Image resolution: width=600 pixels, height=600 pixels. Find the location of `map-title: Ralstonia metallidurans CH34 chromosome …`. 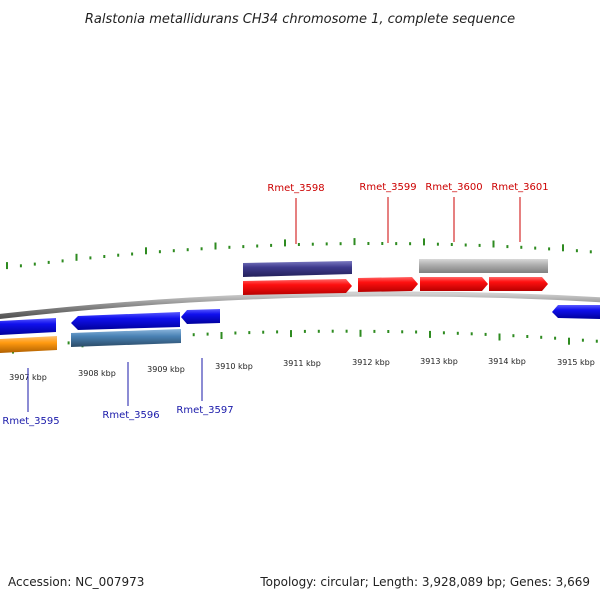

map-title: Ralstonia metallidurans CH34 chromosome … is located at coordinates (300, 19).